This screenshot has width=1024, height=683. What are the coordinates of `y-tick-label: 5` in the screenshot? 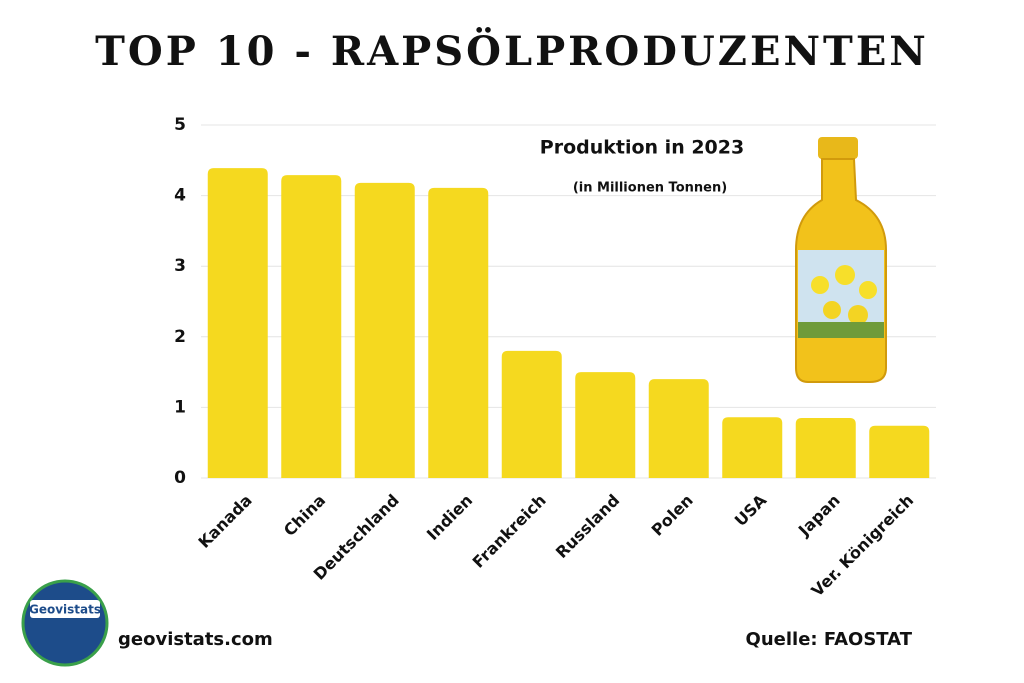 It's located at (180, 125).